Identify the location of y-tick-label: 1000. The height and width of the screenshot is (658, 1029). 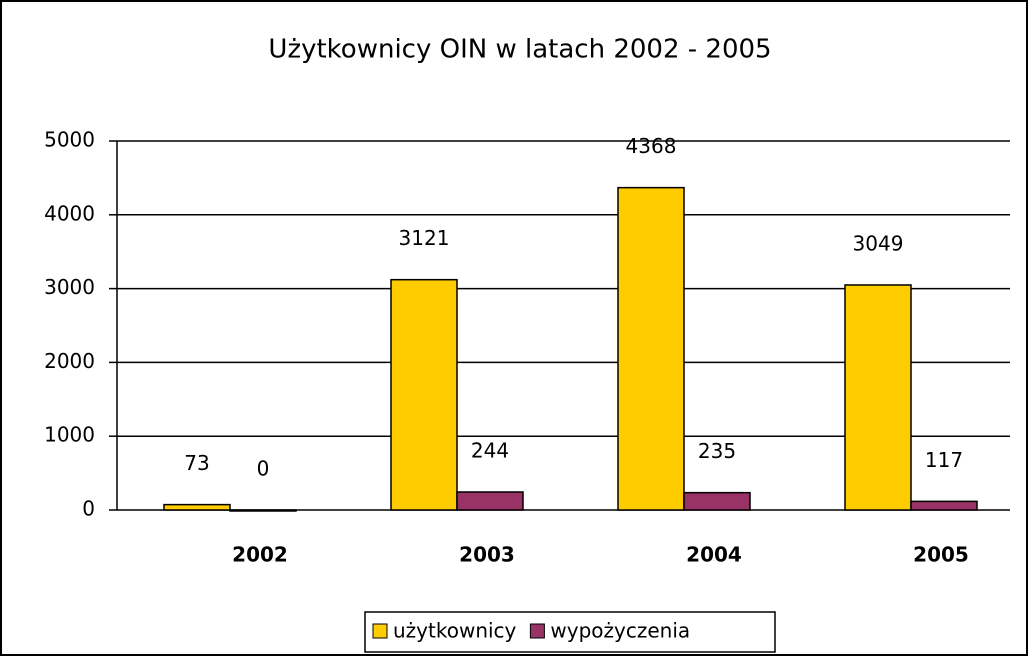
(69, 435).